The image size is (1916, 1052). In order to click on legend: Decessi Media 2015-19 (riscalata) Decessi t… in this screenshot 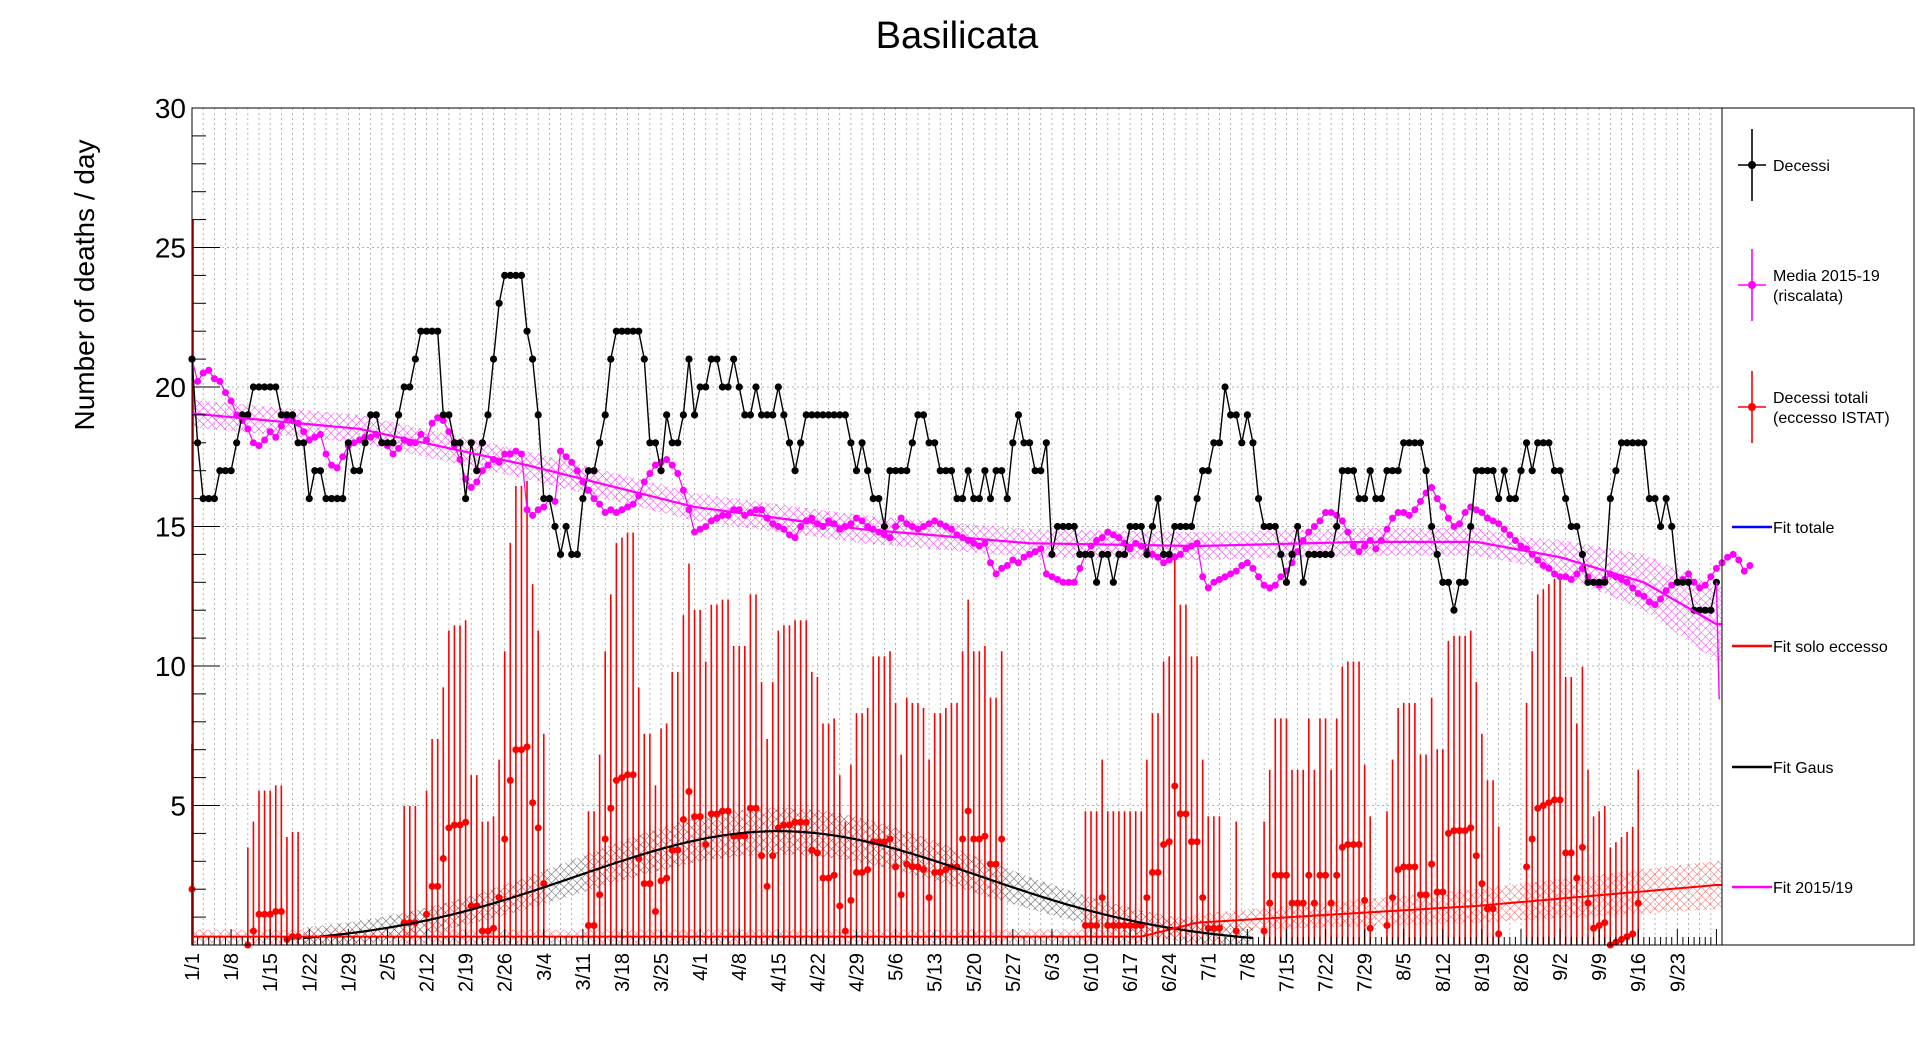, I will do `click(1811, 513)`.